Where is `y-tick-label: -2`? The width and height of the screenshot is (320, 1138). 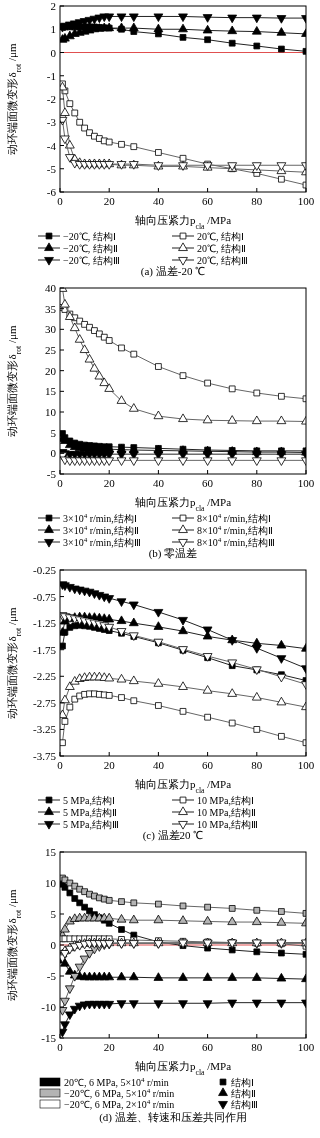 y-tick-label: -2 is located at coordinates (51, 99).